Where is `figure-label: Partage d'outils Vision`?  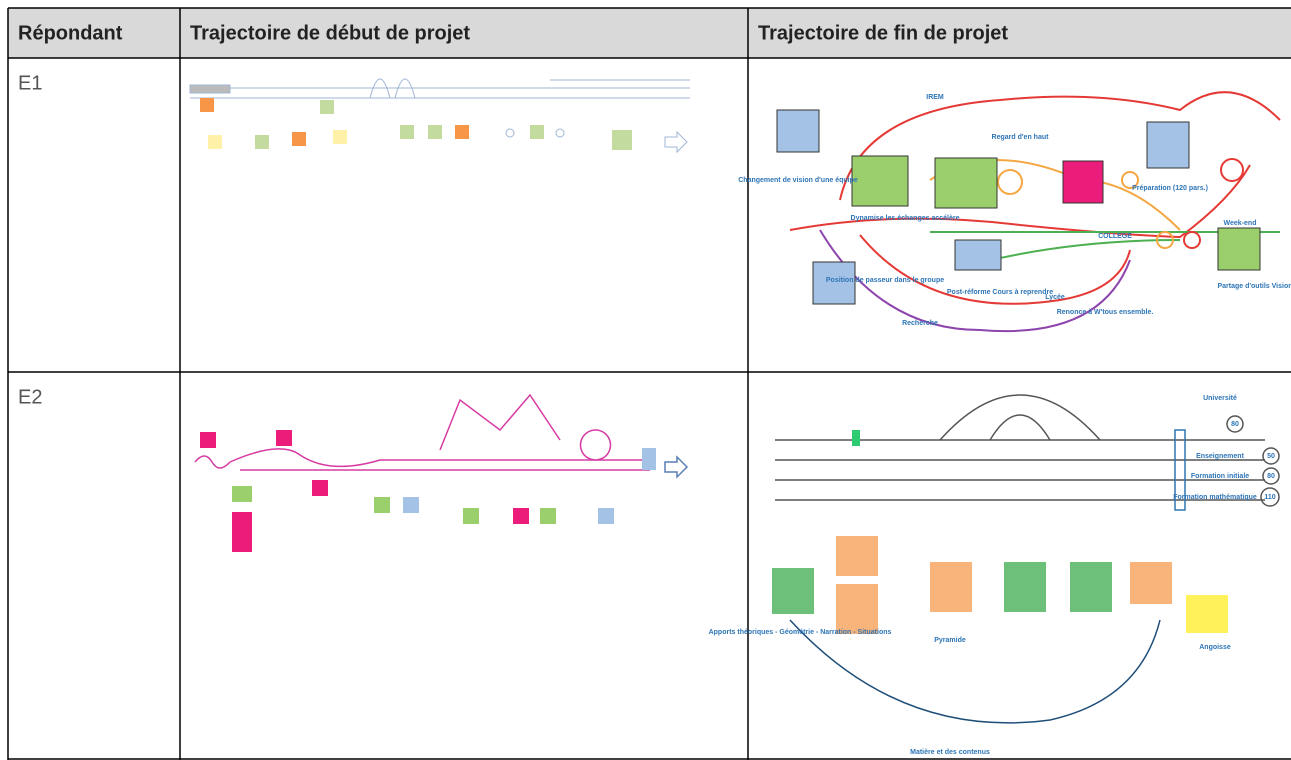
figure-label: Partage d'outils Vision is located at coordinates (1254, 286).